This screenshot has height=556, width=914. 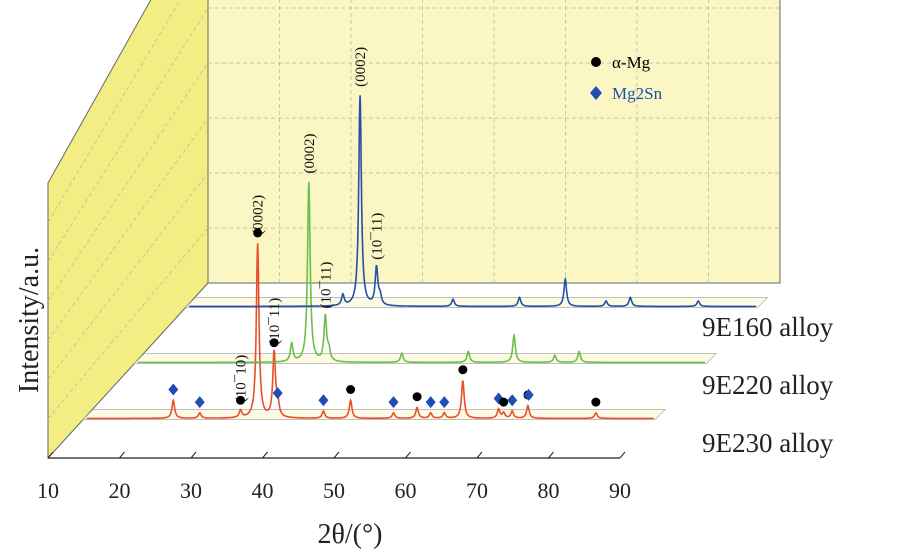 What do you see at coordinates (631, 62) in the screenshot?
I see `legend-alpha-mg-label: α-Mg` at bounding box center [631, 62].